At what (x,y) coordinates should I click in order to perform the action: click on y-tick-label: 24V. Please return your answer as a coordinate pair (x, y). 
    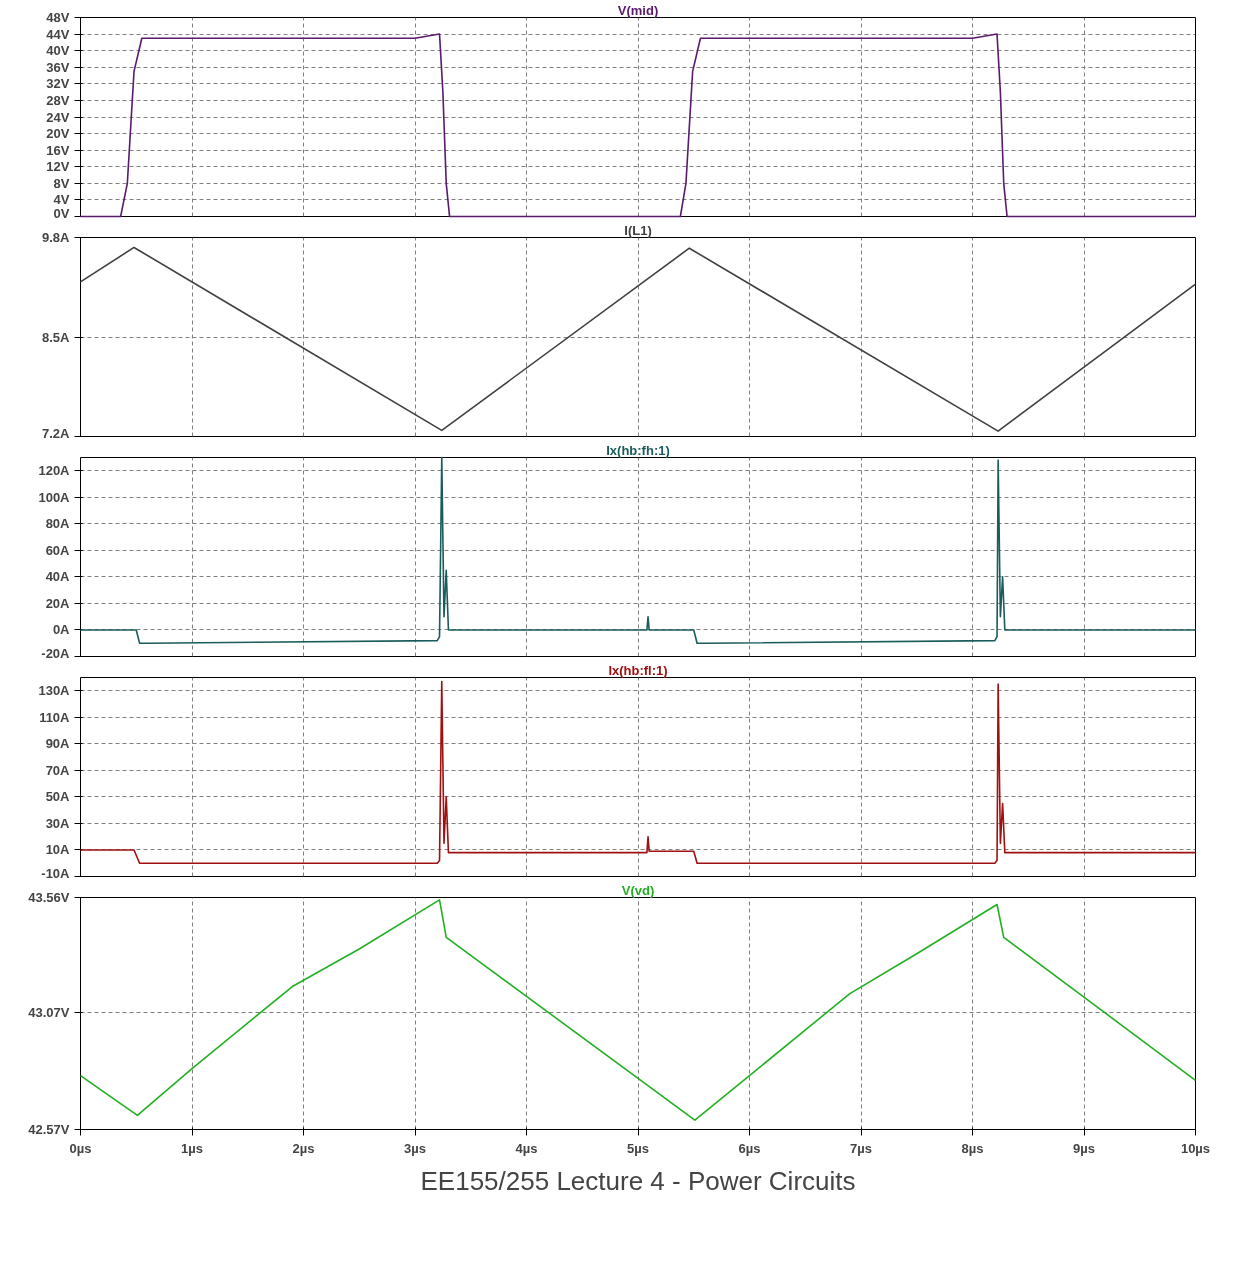
    Looking at the image, I should click on (58, 117).